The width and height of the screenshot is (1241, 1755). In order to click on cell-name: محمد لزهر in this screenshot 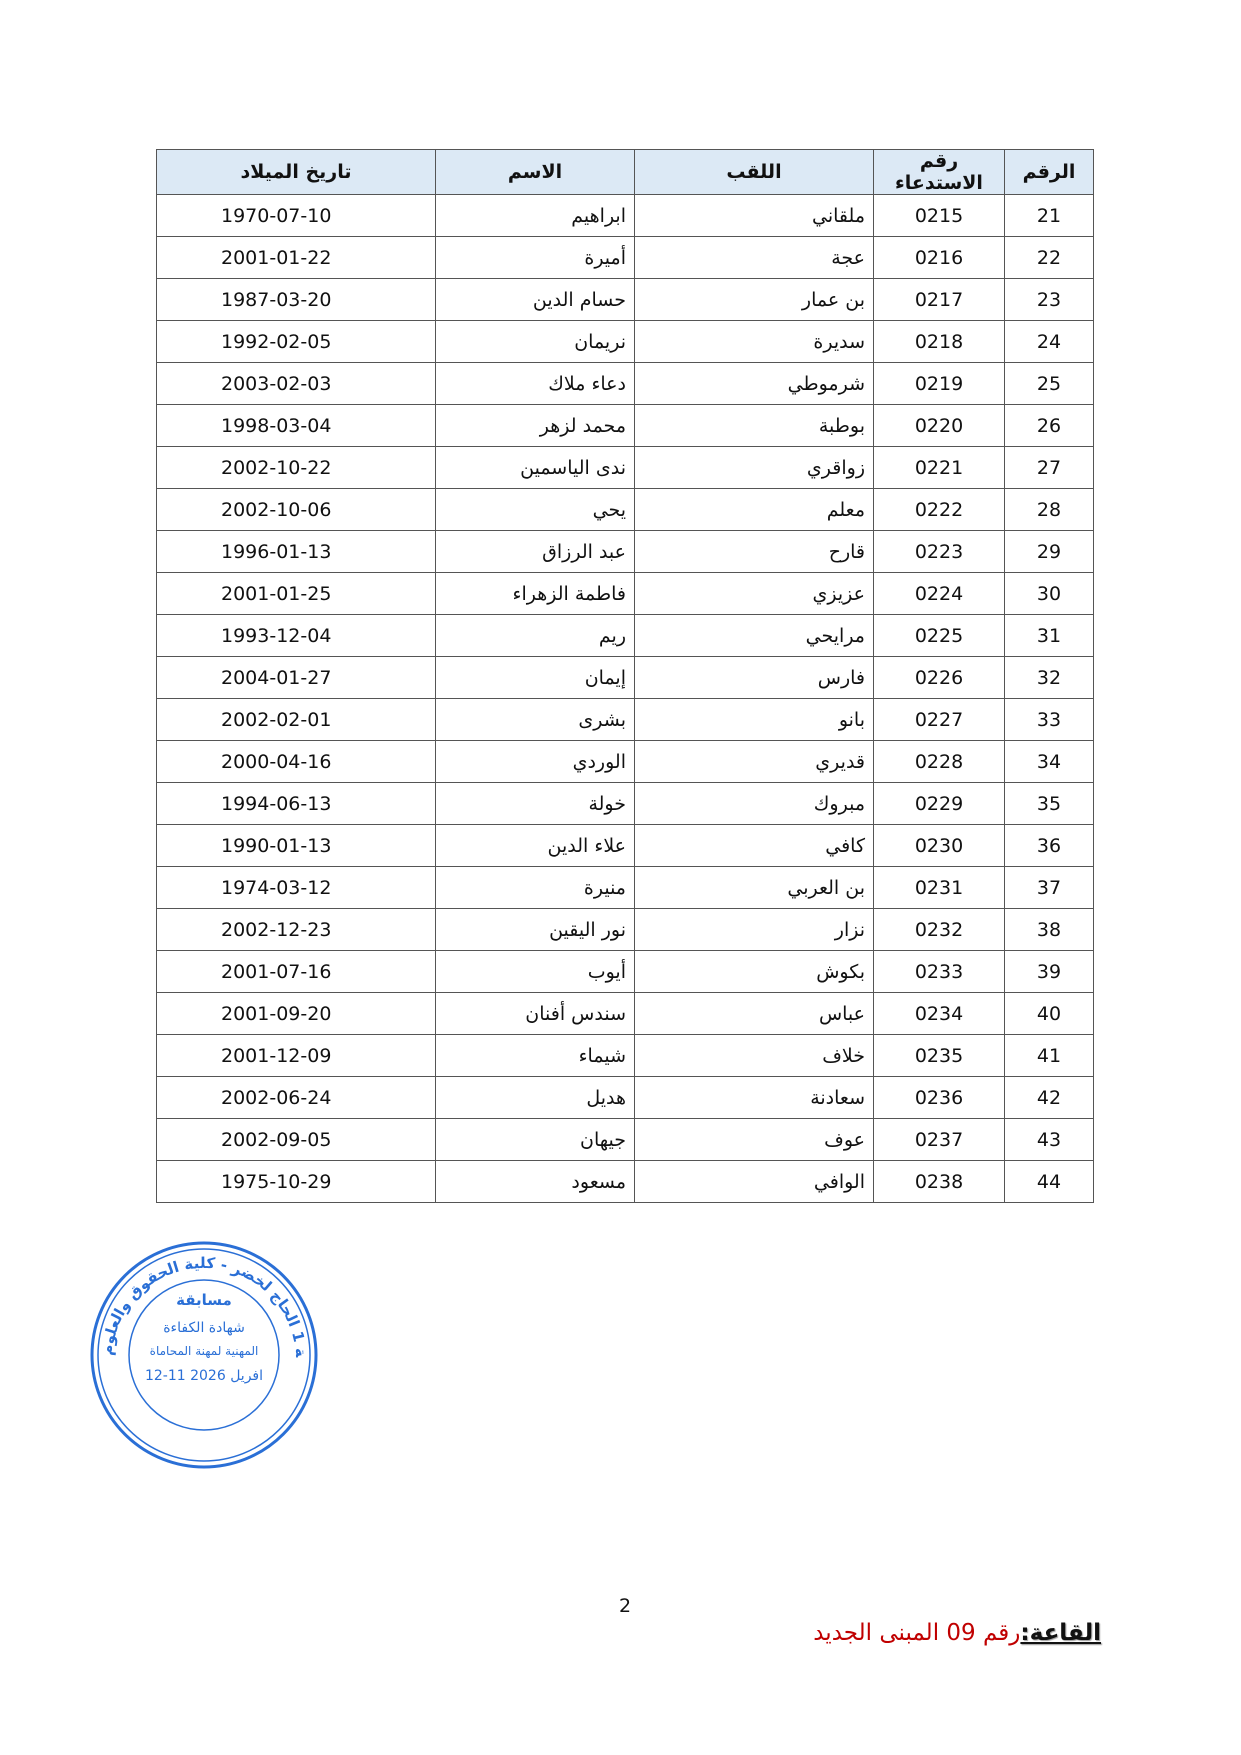, I will do `click(535, 425)`.